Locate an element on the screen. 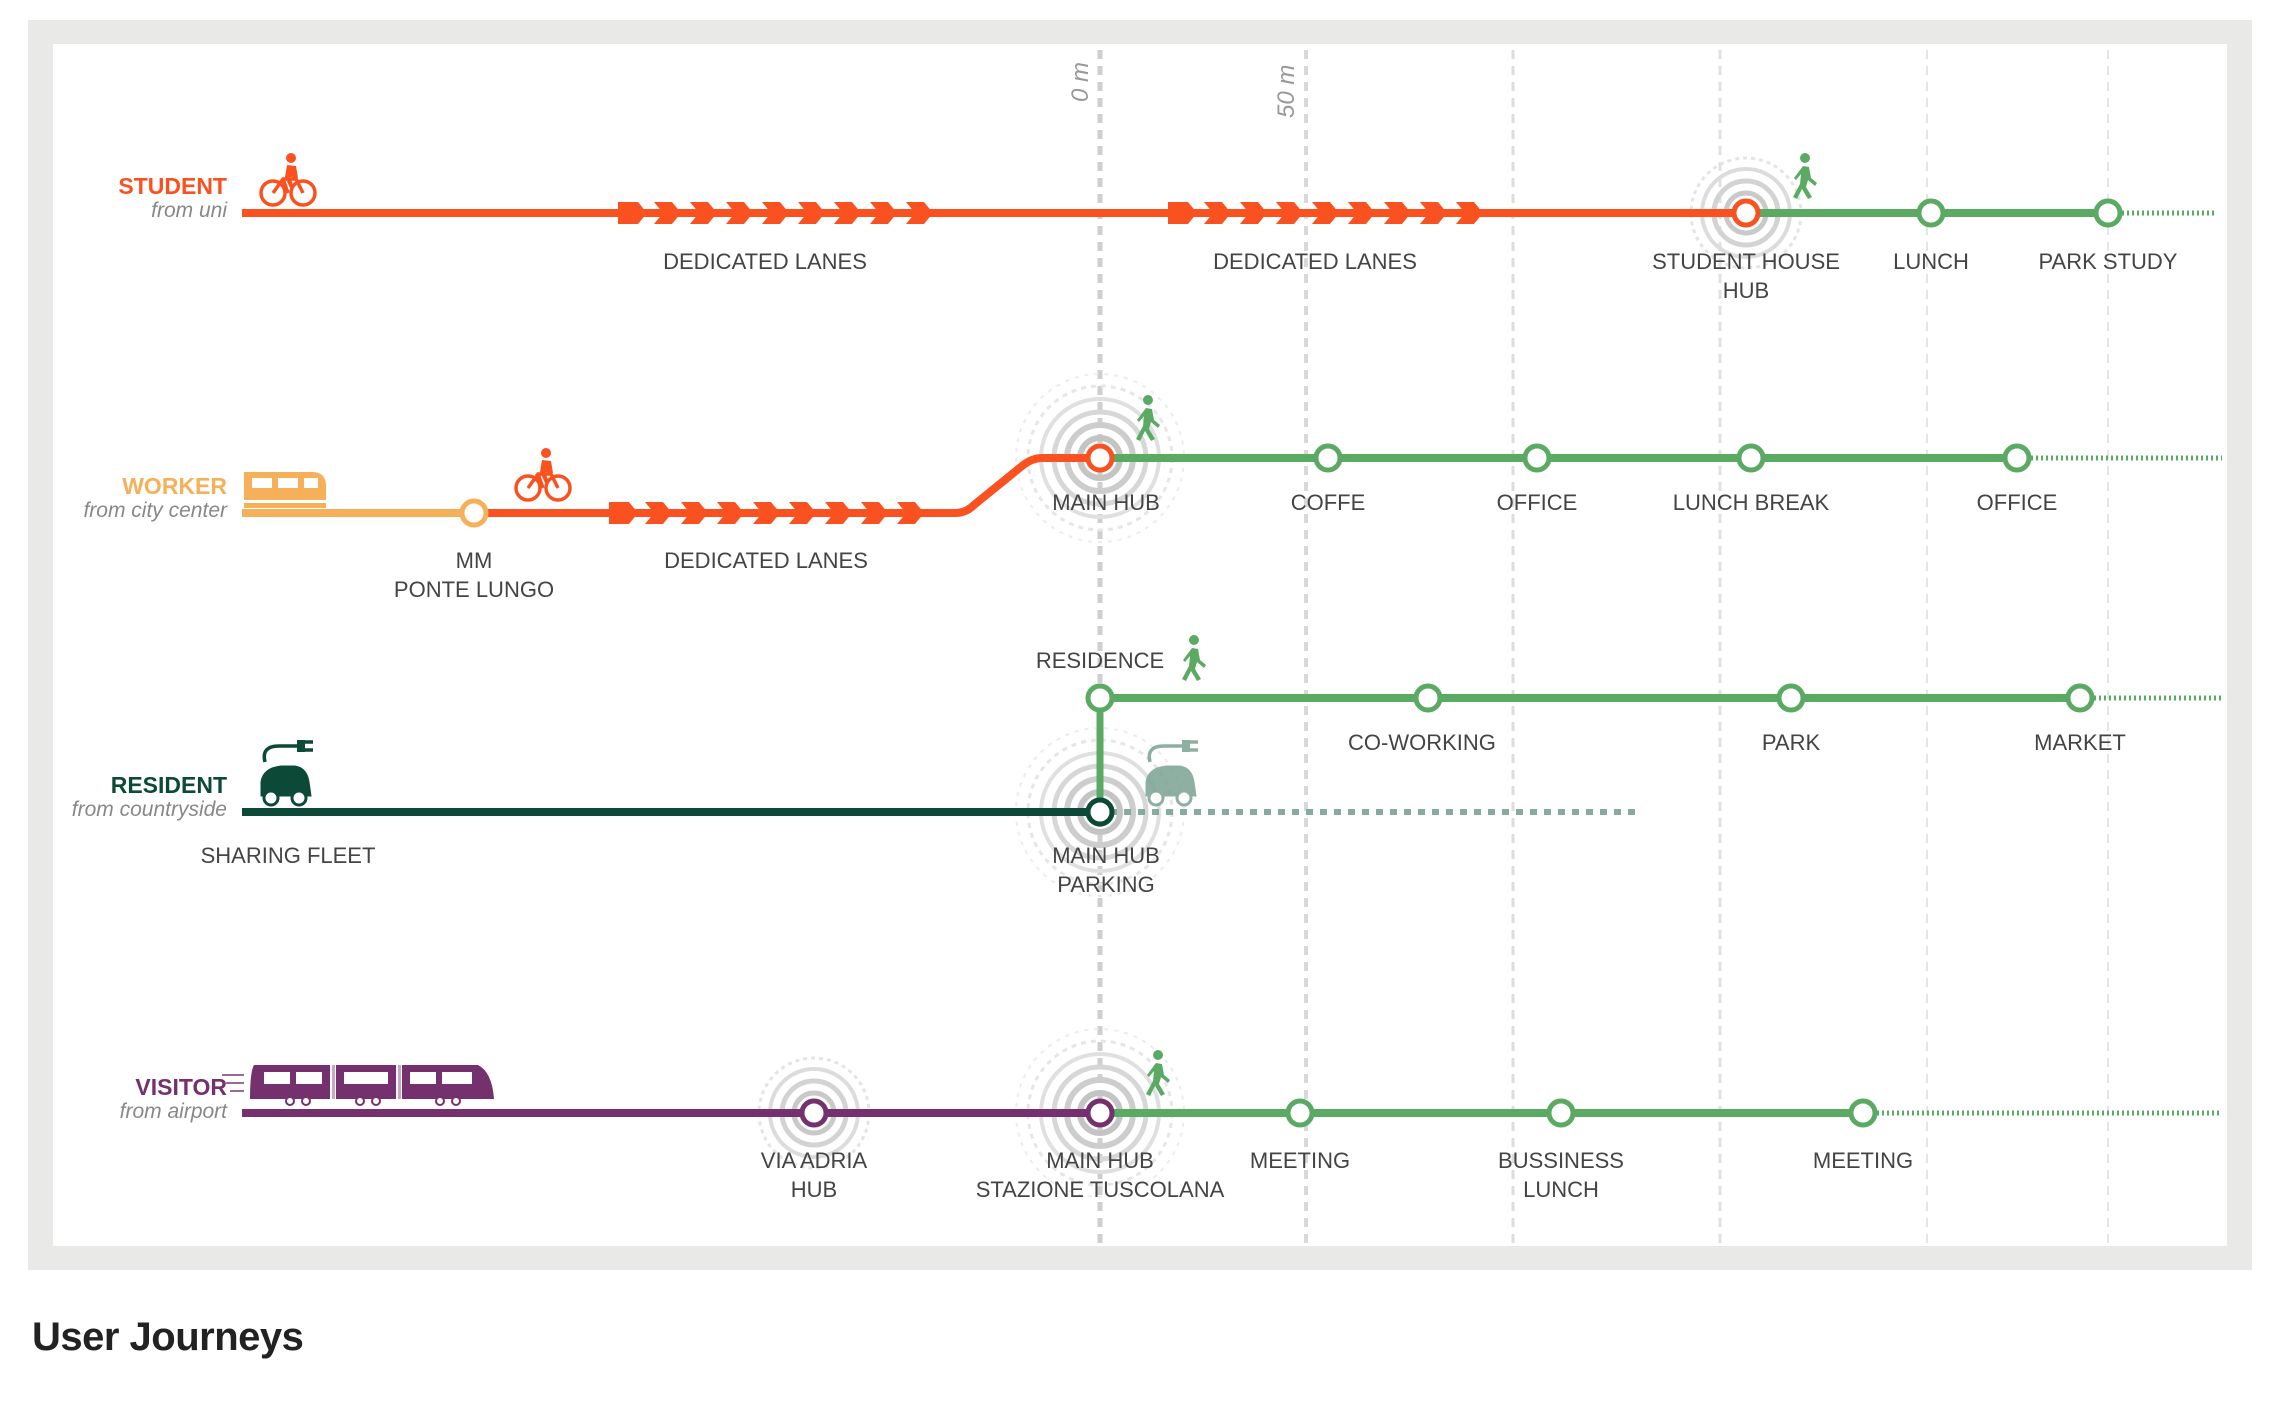  stop-label: PONTE LUNGO is located at coordinates (474, 589).